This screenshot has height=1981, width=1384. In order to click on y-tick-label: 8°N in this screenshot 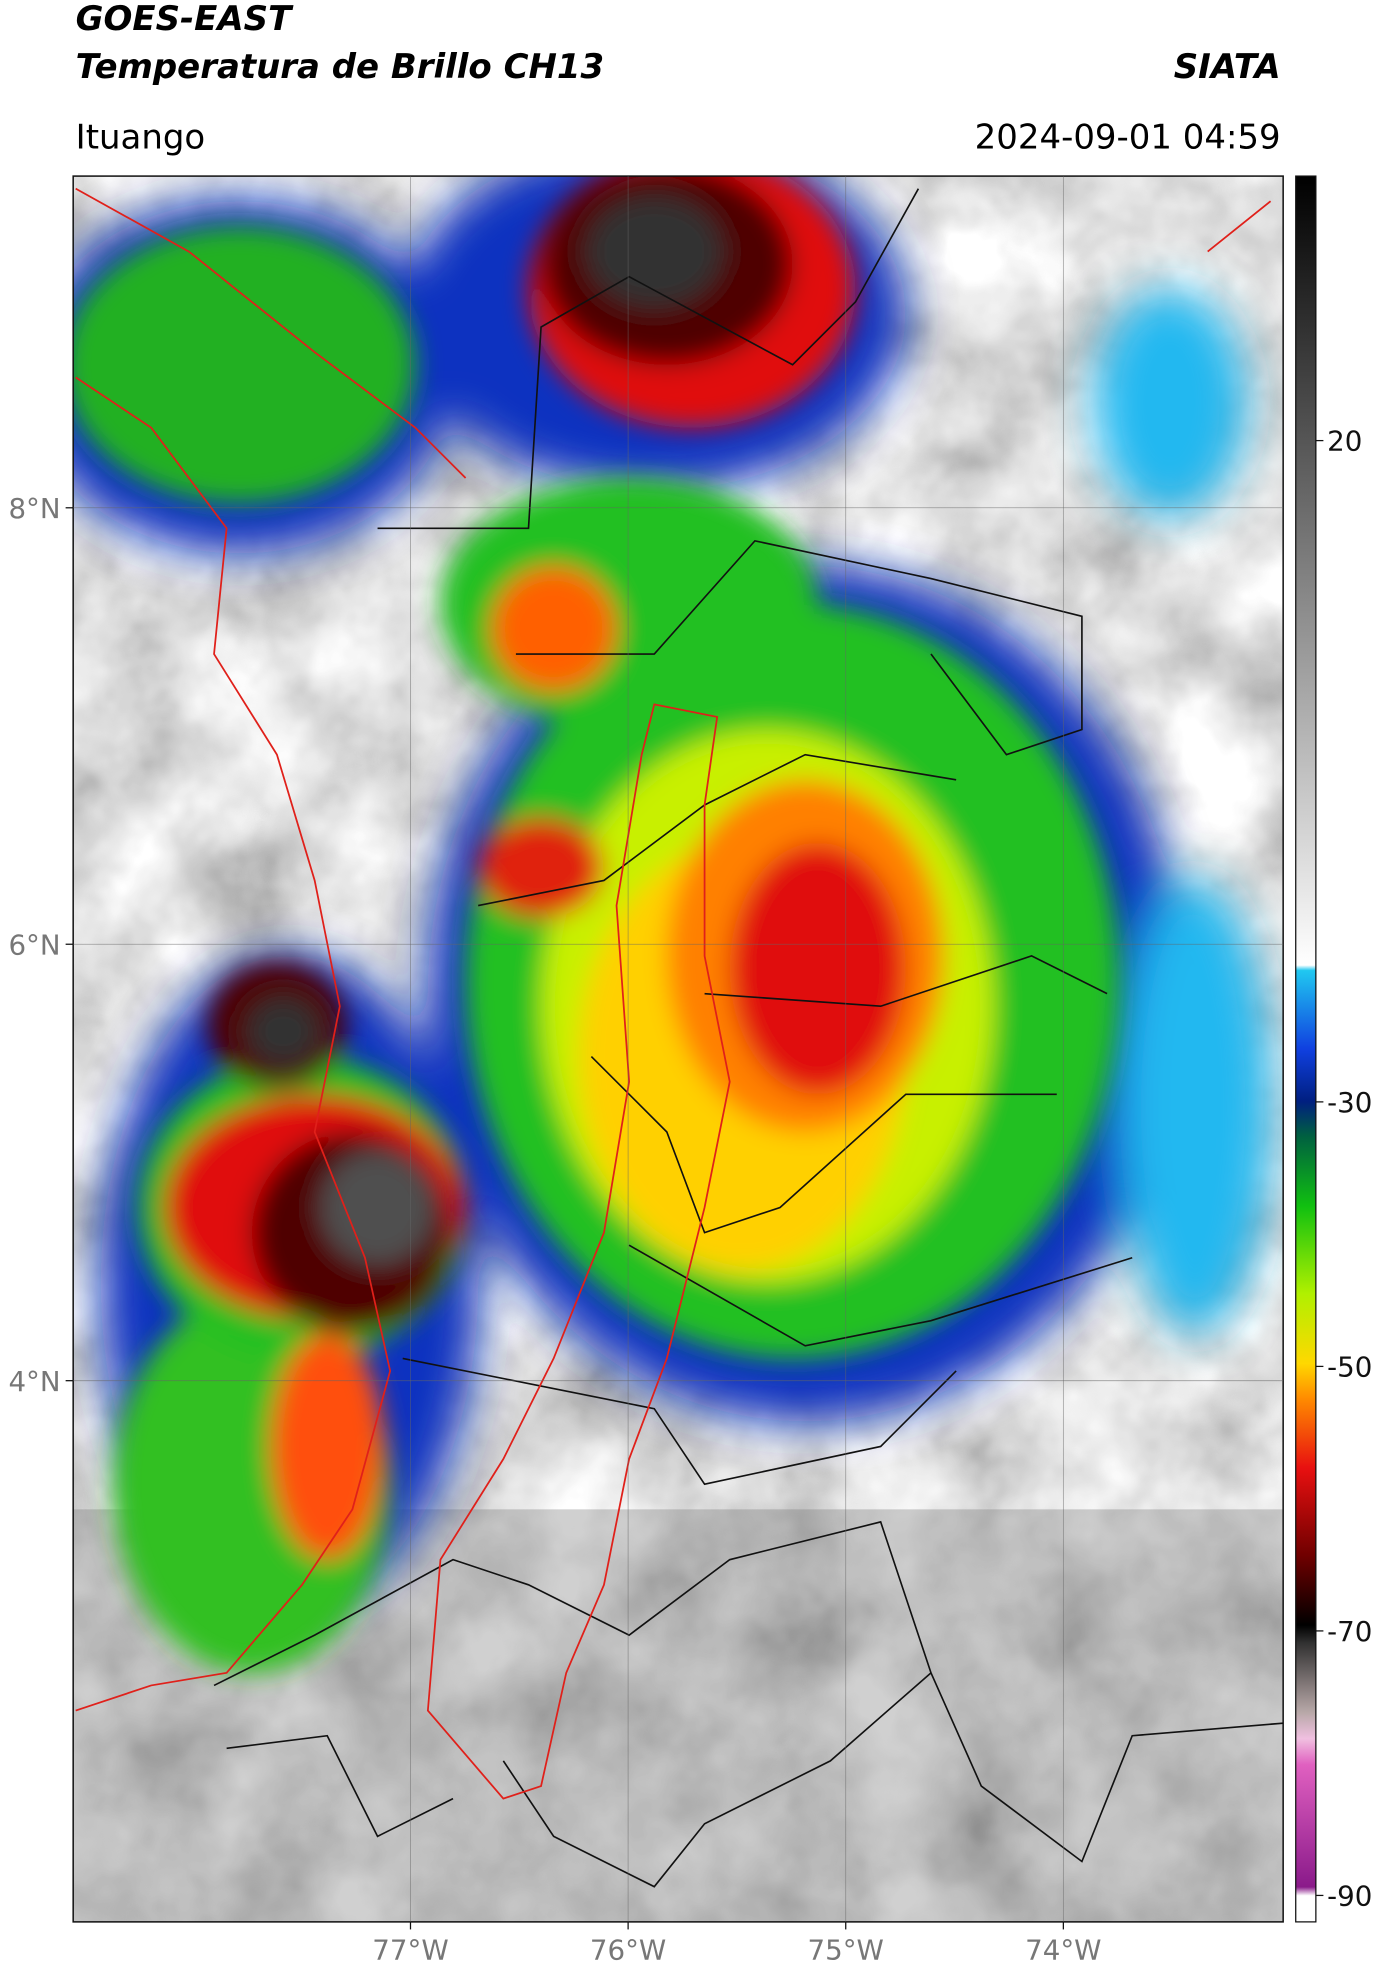, I will do `click(34, 508)`.